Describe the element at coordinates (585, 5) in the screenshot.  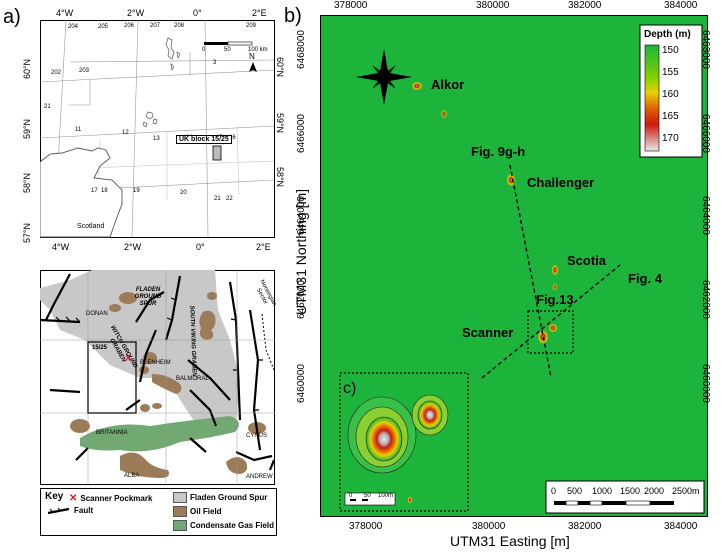
I see `x-tick-top: 382000` at that location.